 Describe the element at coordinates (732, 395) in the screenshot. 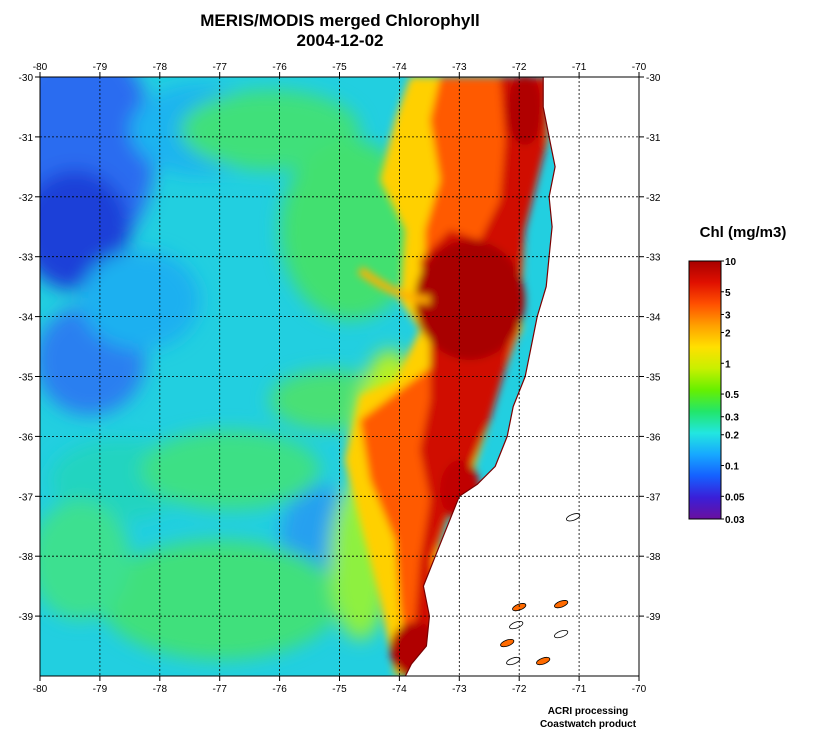

I see `colorbar-tick-label: 0.5` at that location.